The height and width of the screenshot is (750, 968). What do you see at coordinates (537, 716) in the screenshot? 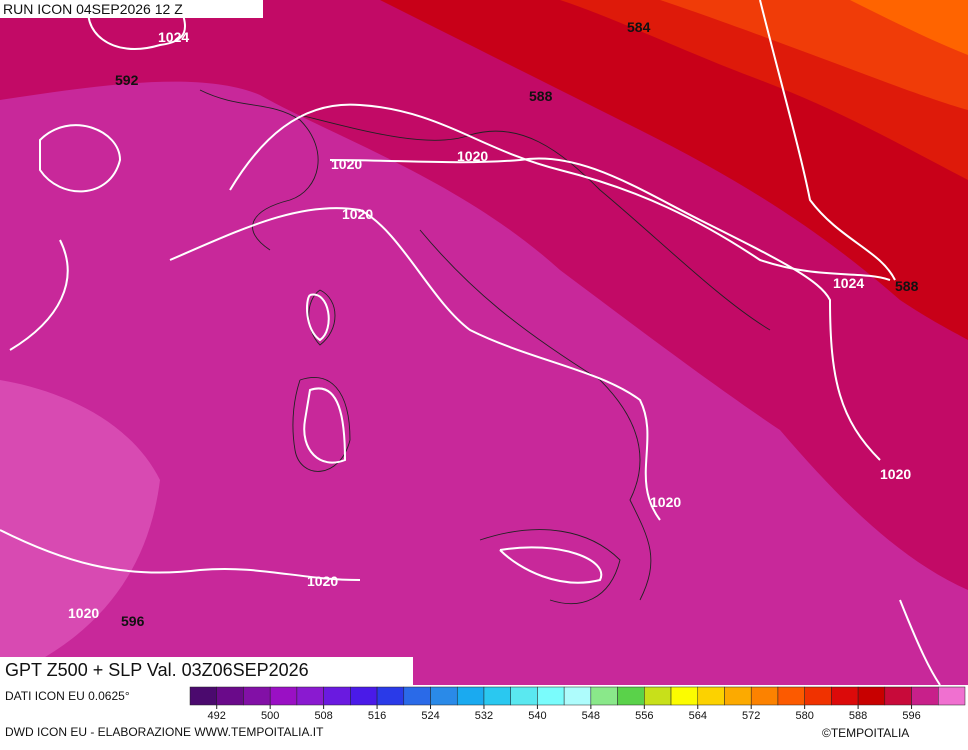
I see `colorbar-tick-label: 540` at bounding box center [537, 716].